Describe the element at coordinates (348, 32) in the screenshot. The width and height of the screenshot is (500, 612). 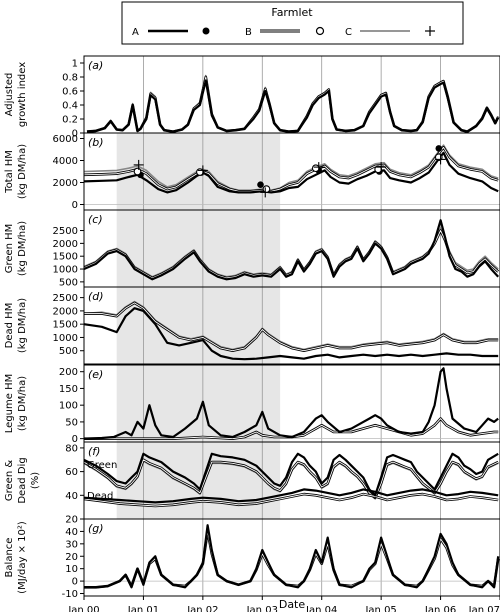
I see `legend-label-c: C` at that location.